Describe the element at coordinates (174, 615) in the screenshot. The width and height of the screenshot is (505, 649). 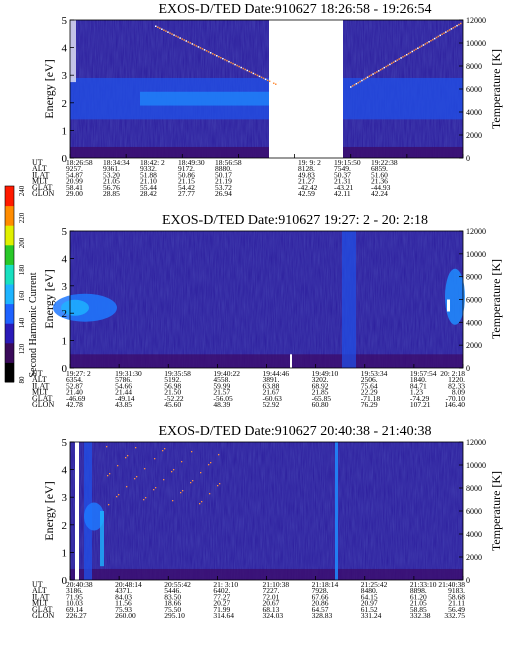
I see `orbit-value: 295.10` at that location.